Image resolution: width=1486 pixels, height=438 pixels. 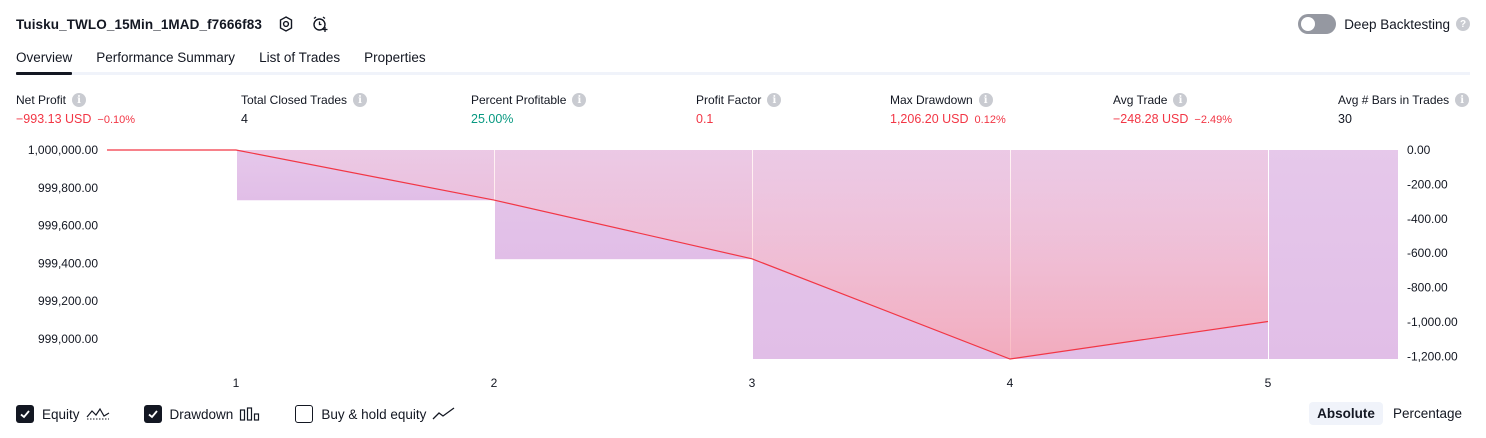 What do you see at coordinates (990, 120) in the screenshot?
I see `stat-percent: 0.12%` at bounding box center [990, 120].